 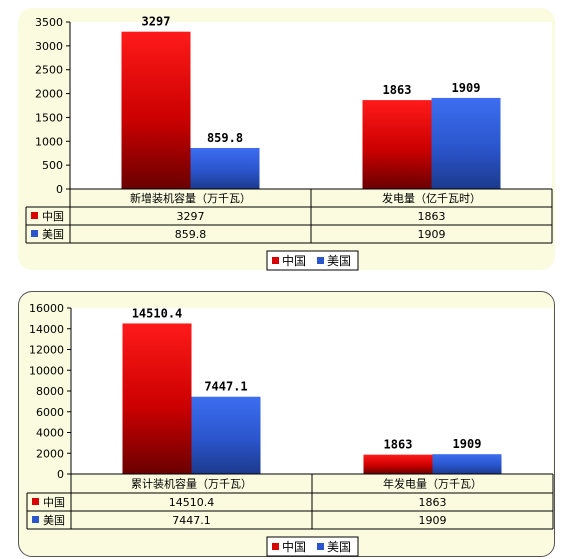 What do you see at coordinates (46, 329) in the screenshot?
I see `y-tick-label: 14000` at bounding box center [46, 329].